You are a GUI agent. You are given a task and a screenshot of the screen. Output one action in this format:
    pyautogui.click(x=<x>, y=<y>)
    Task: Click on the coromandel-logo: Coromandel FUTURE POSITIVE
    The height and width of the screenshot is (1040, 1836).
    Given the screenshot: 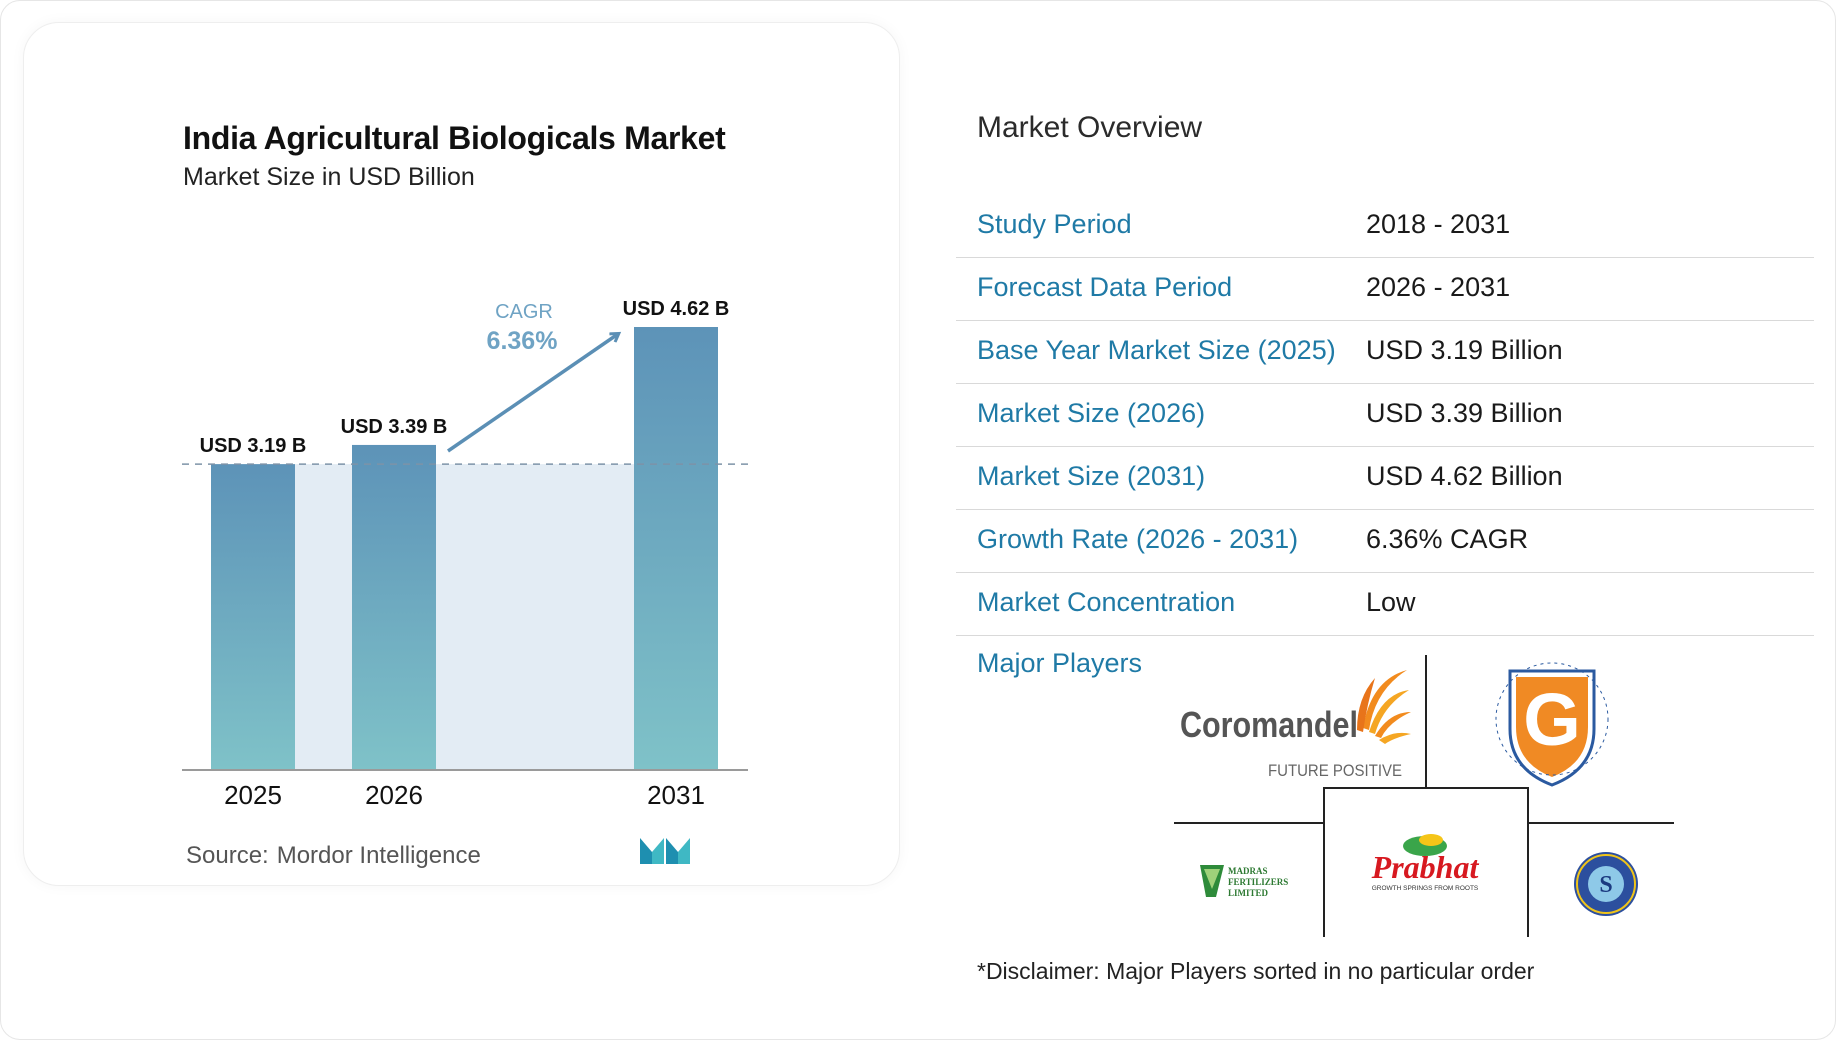 What is the action you would take?
    pyautogui.click(x=1295, y=725)
    